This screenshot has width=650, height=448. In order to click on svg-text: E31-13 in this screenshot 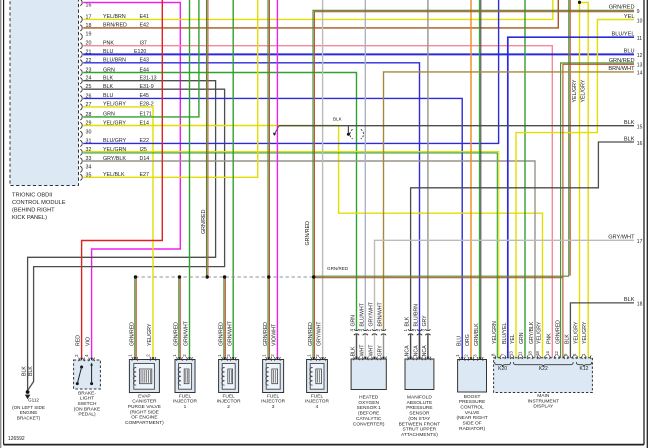, I will do `click(148, 79)`.